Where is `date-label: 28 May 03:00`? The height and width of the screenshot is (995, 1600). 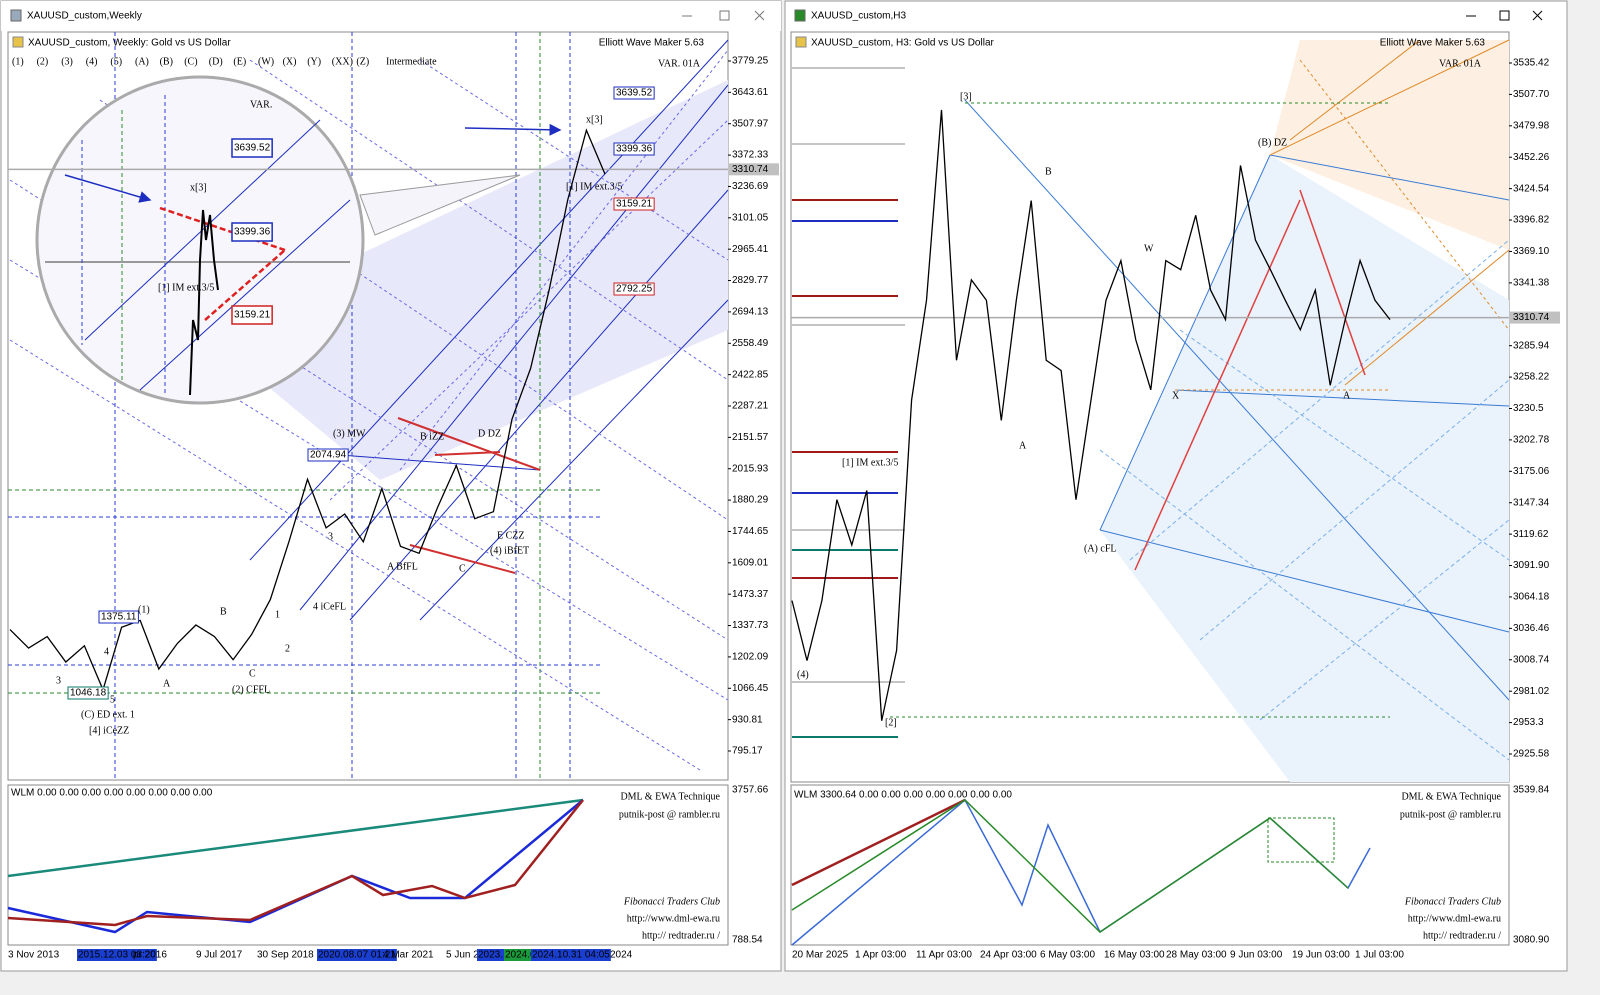
date-label: 28 May 03:00 is located at coordinates (1196, 955).